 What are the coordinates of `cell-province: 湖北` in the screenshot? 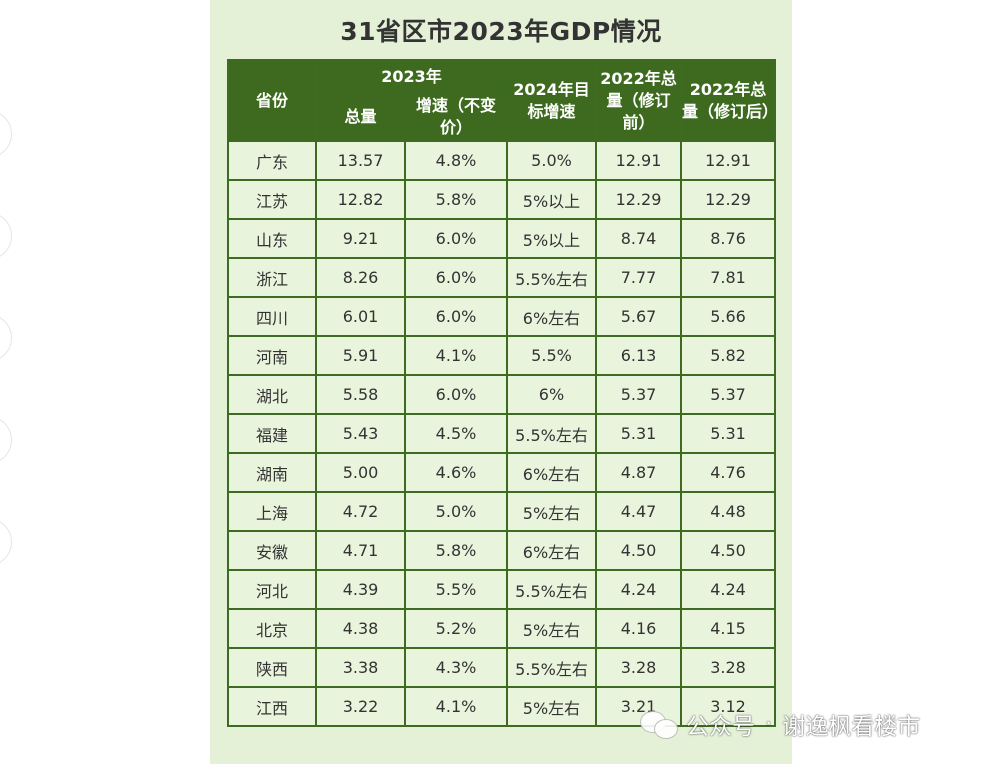 It's located at (272, 394).